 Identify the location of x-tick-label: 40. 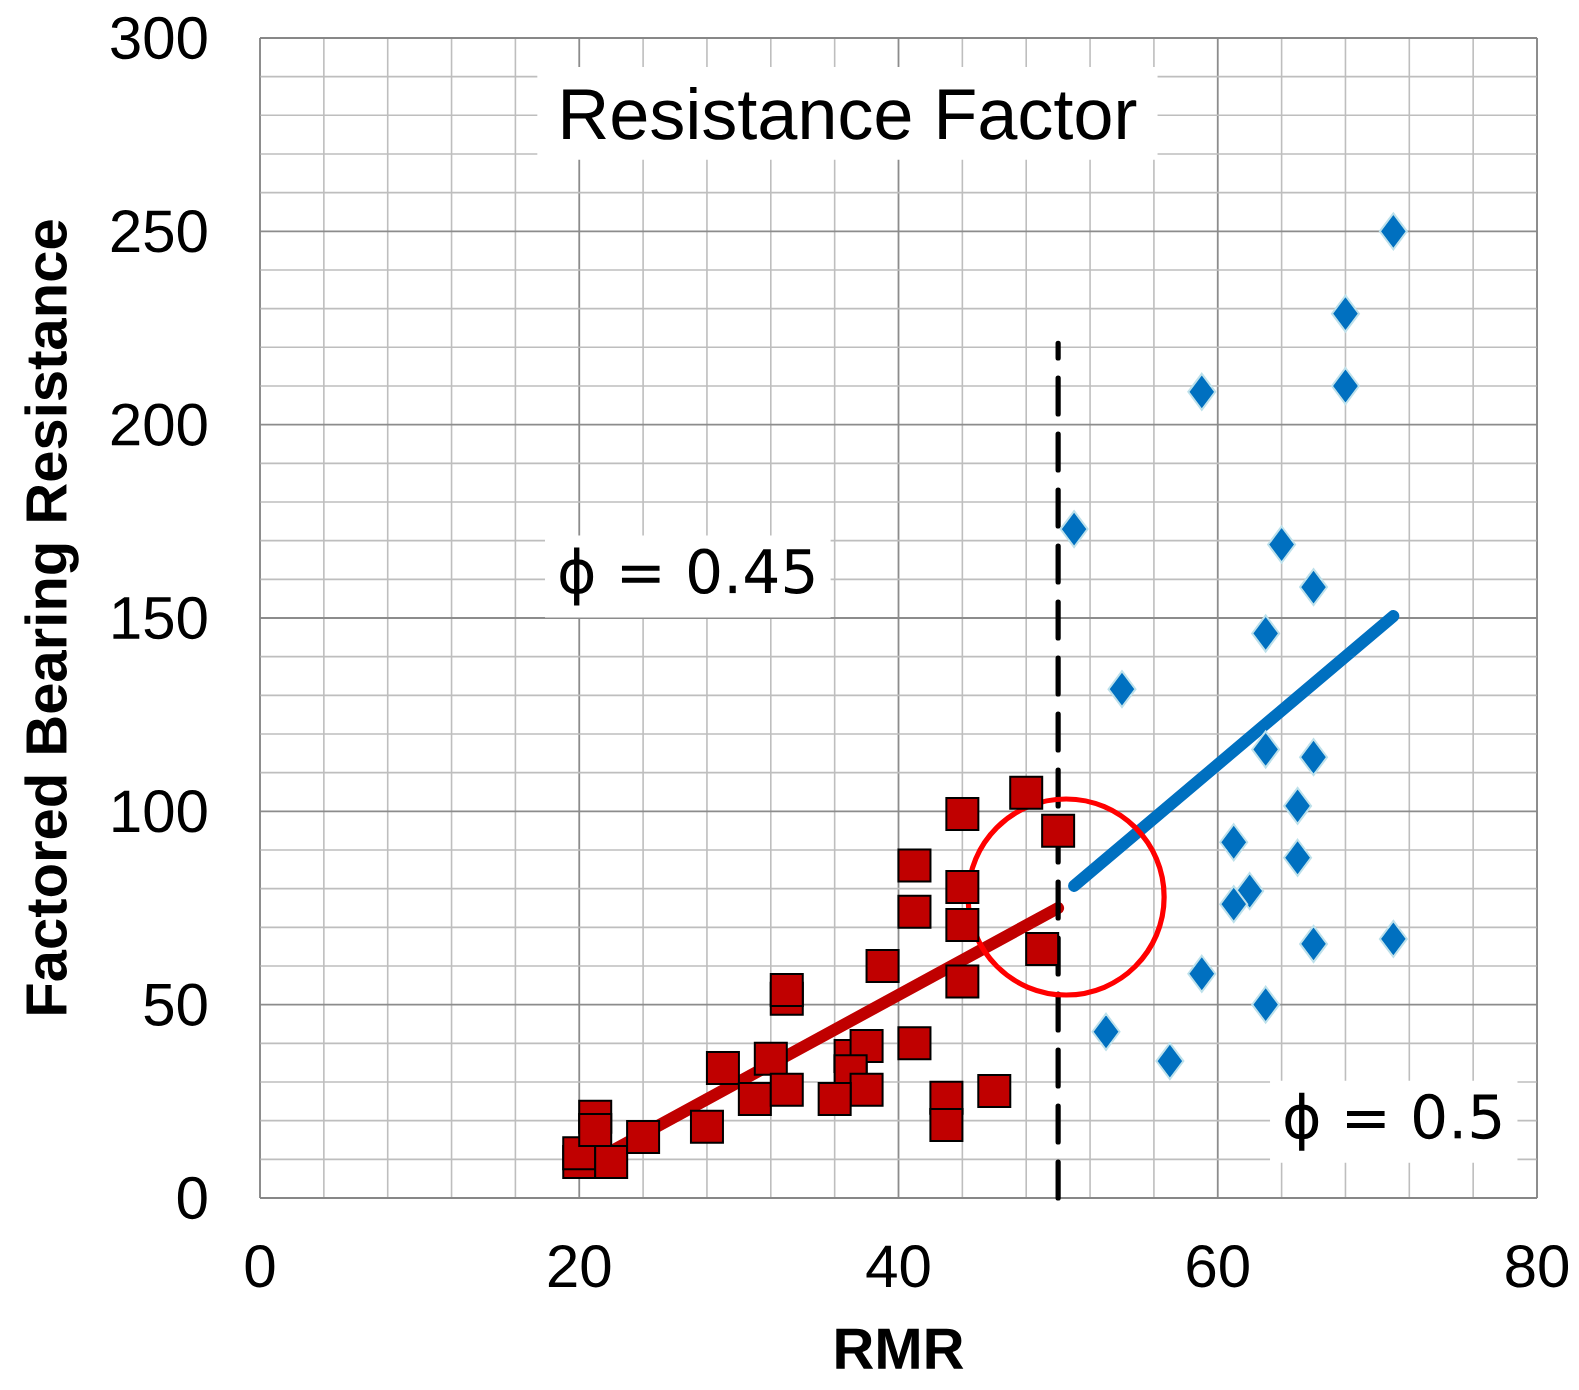
(898, 1266).